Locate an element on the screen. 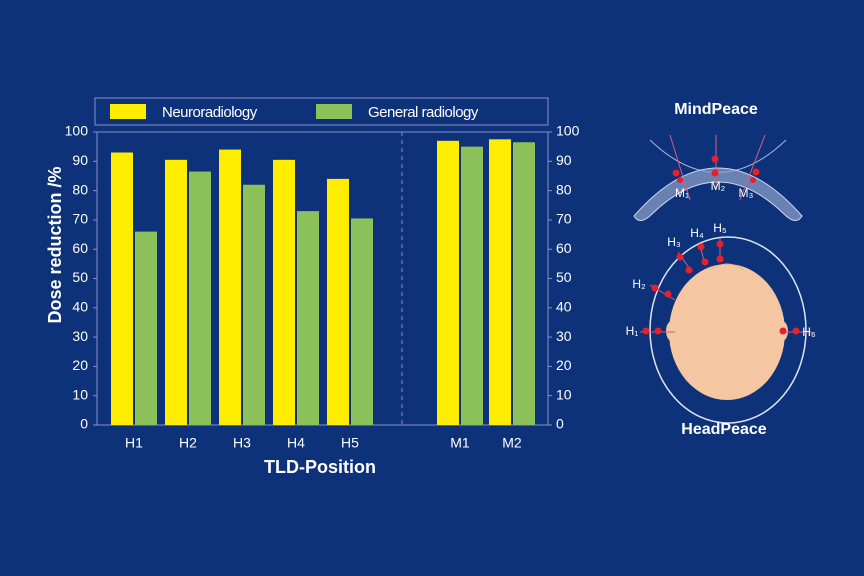 This screenshot has width=864, height=576. y2-tick-label: 70 is located at coordinates (564, 219).